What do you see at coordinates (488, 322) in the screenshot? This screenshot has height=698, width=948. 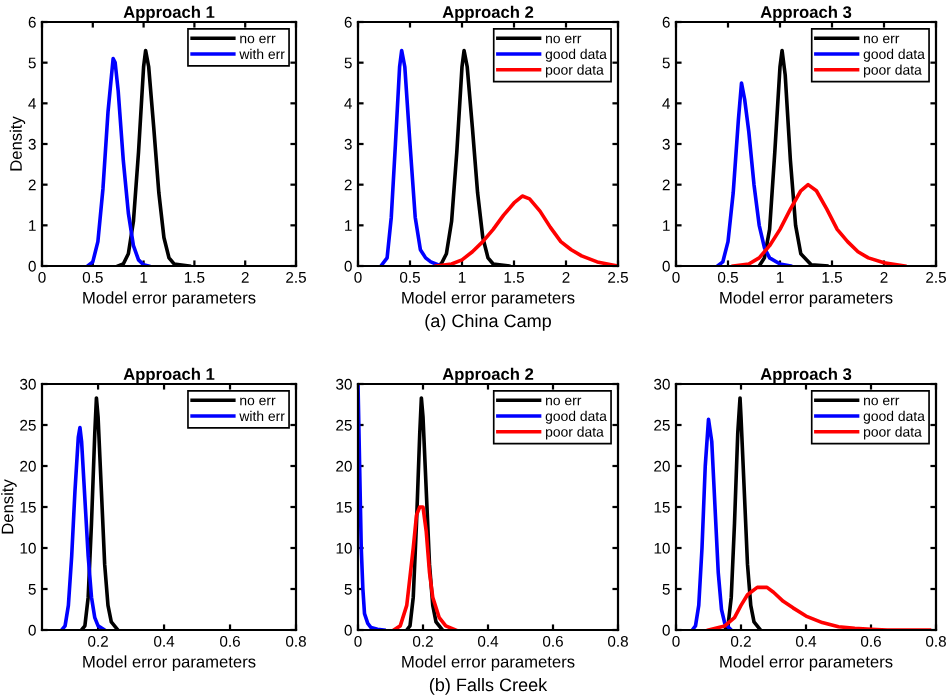 I see `text: (a) China Camp` at bounding box center [488, 322].